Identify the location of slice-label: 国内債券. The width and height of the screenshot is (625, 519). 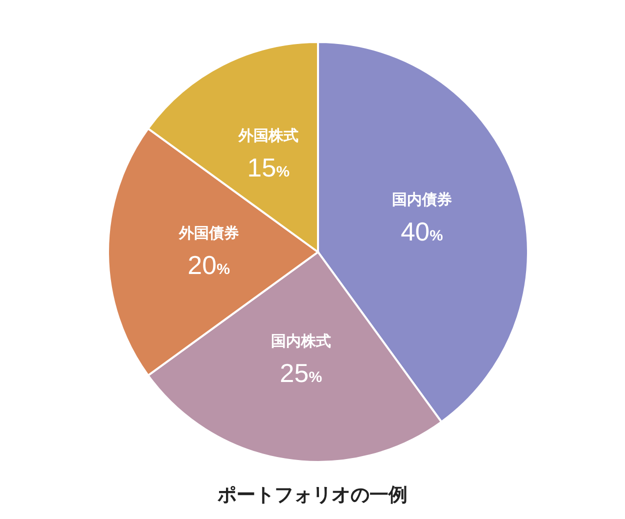
(422, 199).